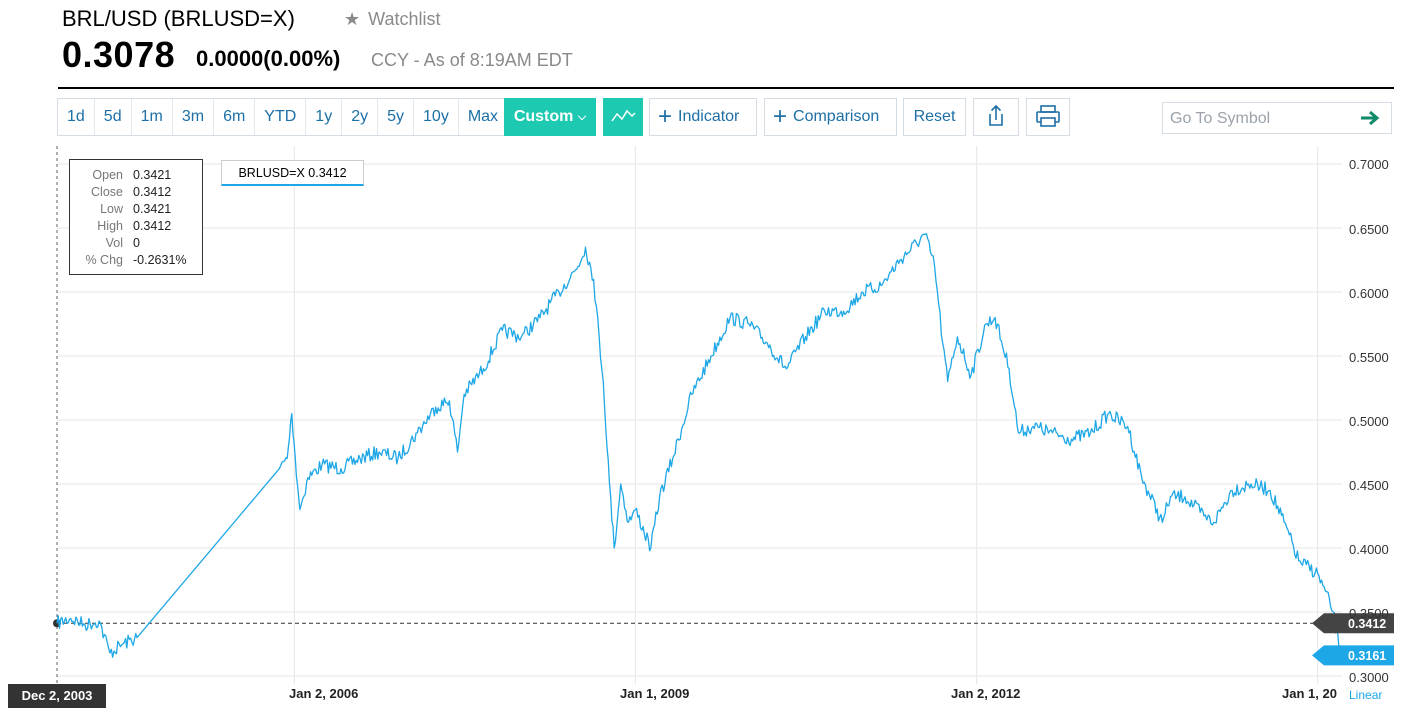 This screenshot has height=719, width=1411. I want to click on crosshair-date-label: Dec 2, 2003, so click(57, 696).